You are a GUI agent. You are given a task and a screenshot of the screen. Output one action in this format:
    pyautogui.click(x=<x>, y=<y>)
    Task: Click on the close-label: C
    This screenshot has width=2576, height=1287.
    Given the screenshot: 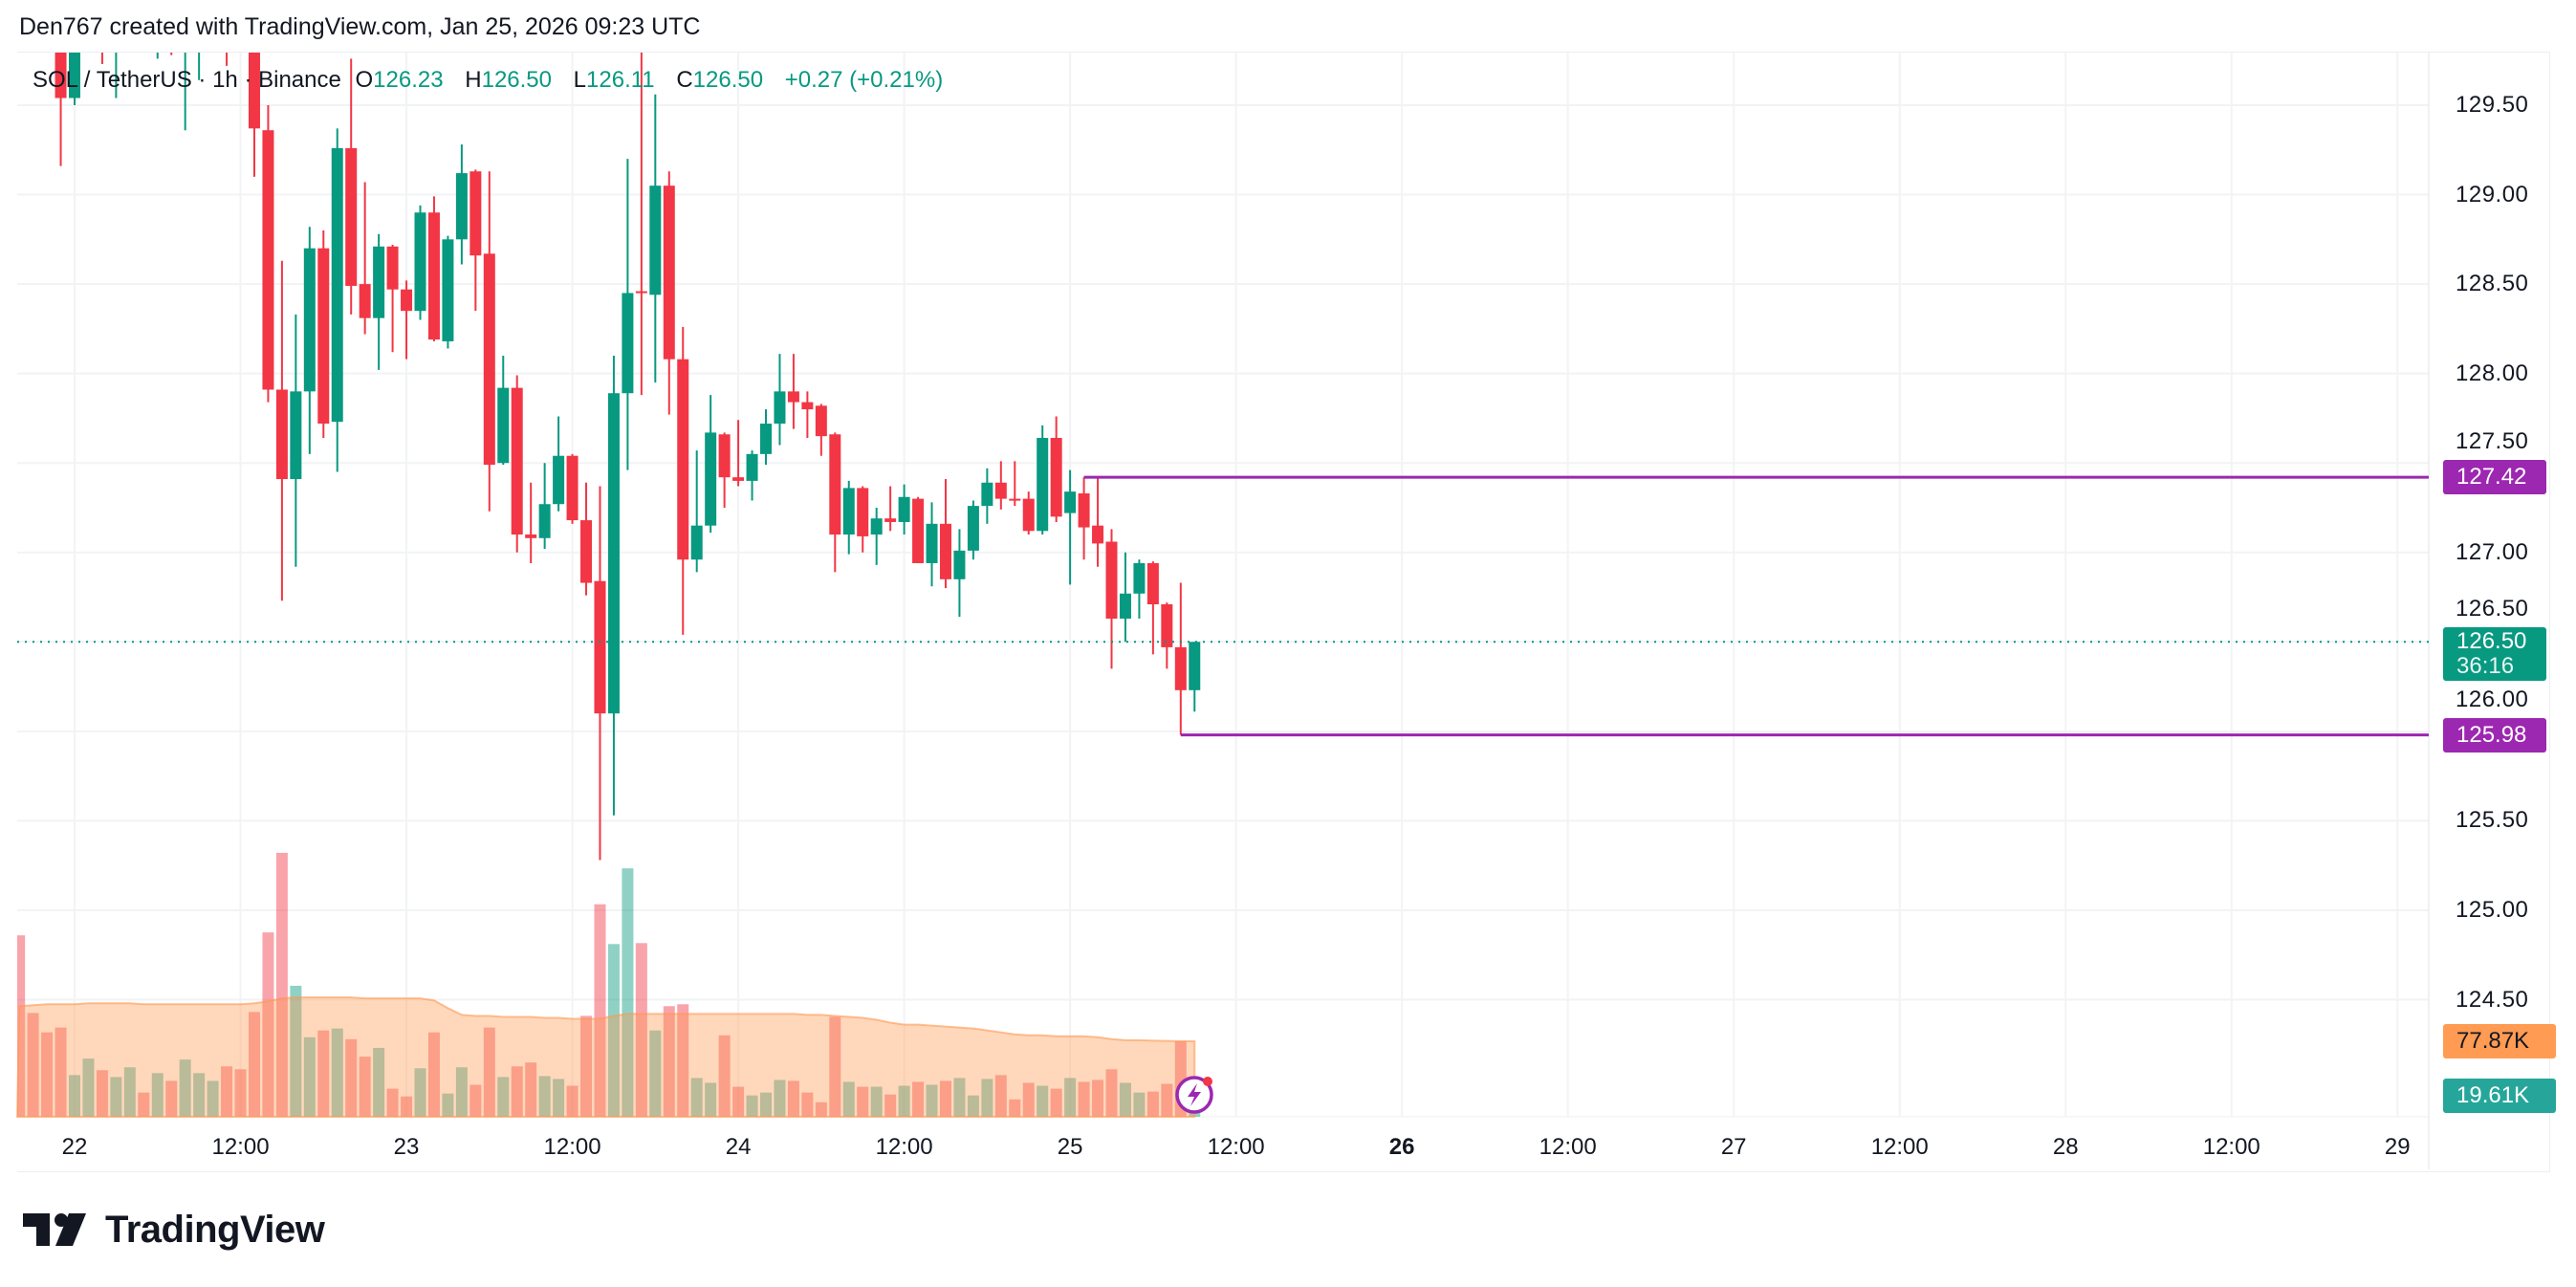 What is the action you would take?
    pyautogui.click(x=684, y=80)
    